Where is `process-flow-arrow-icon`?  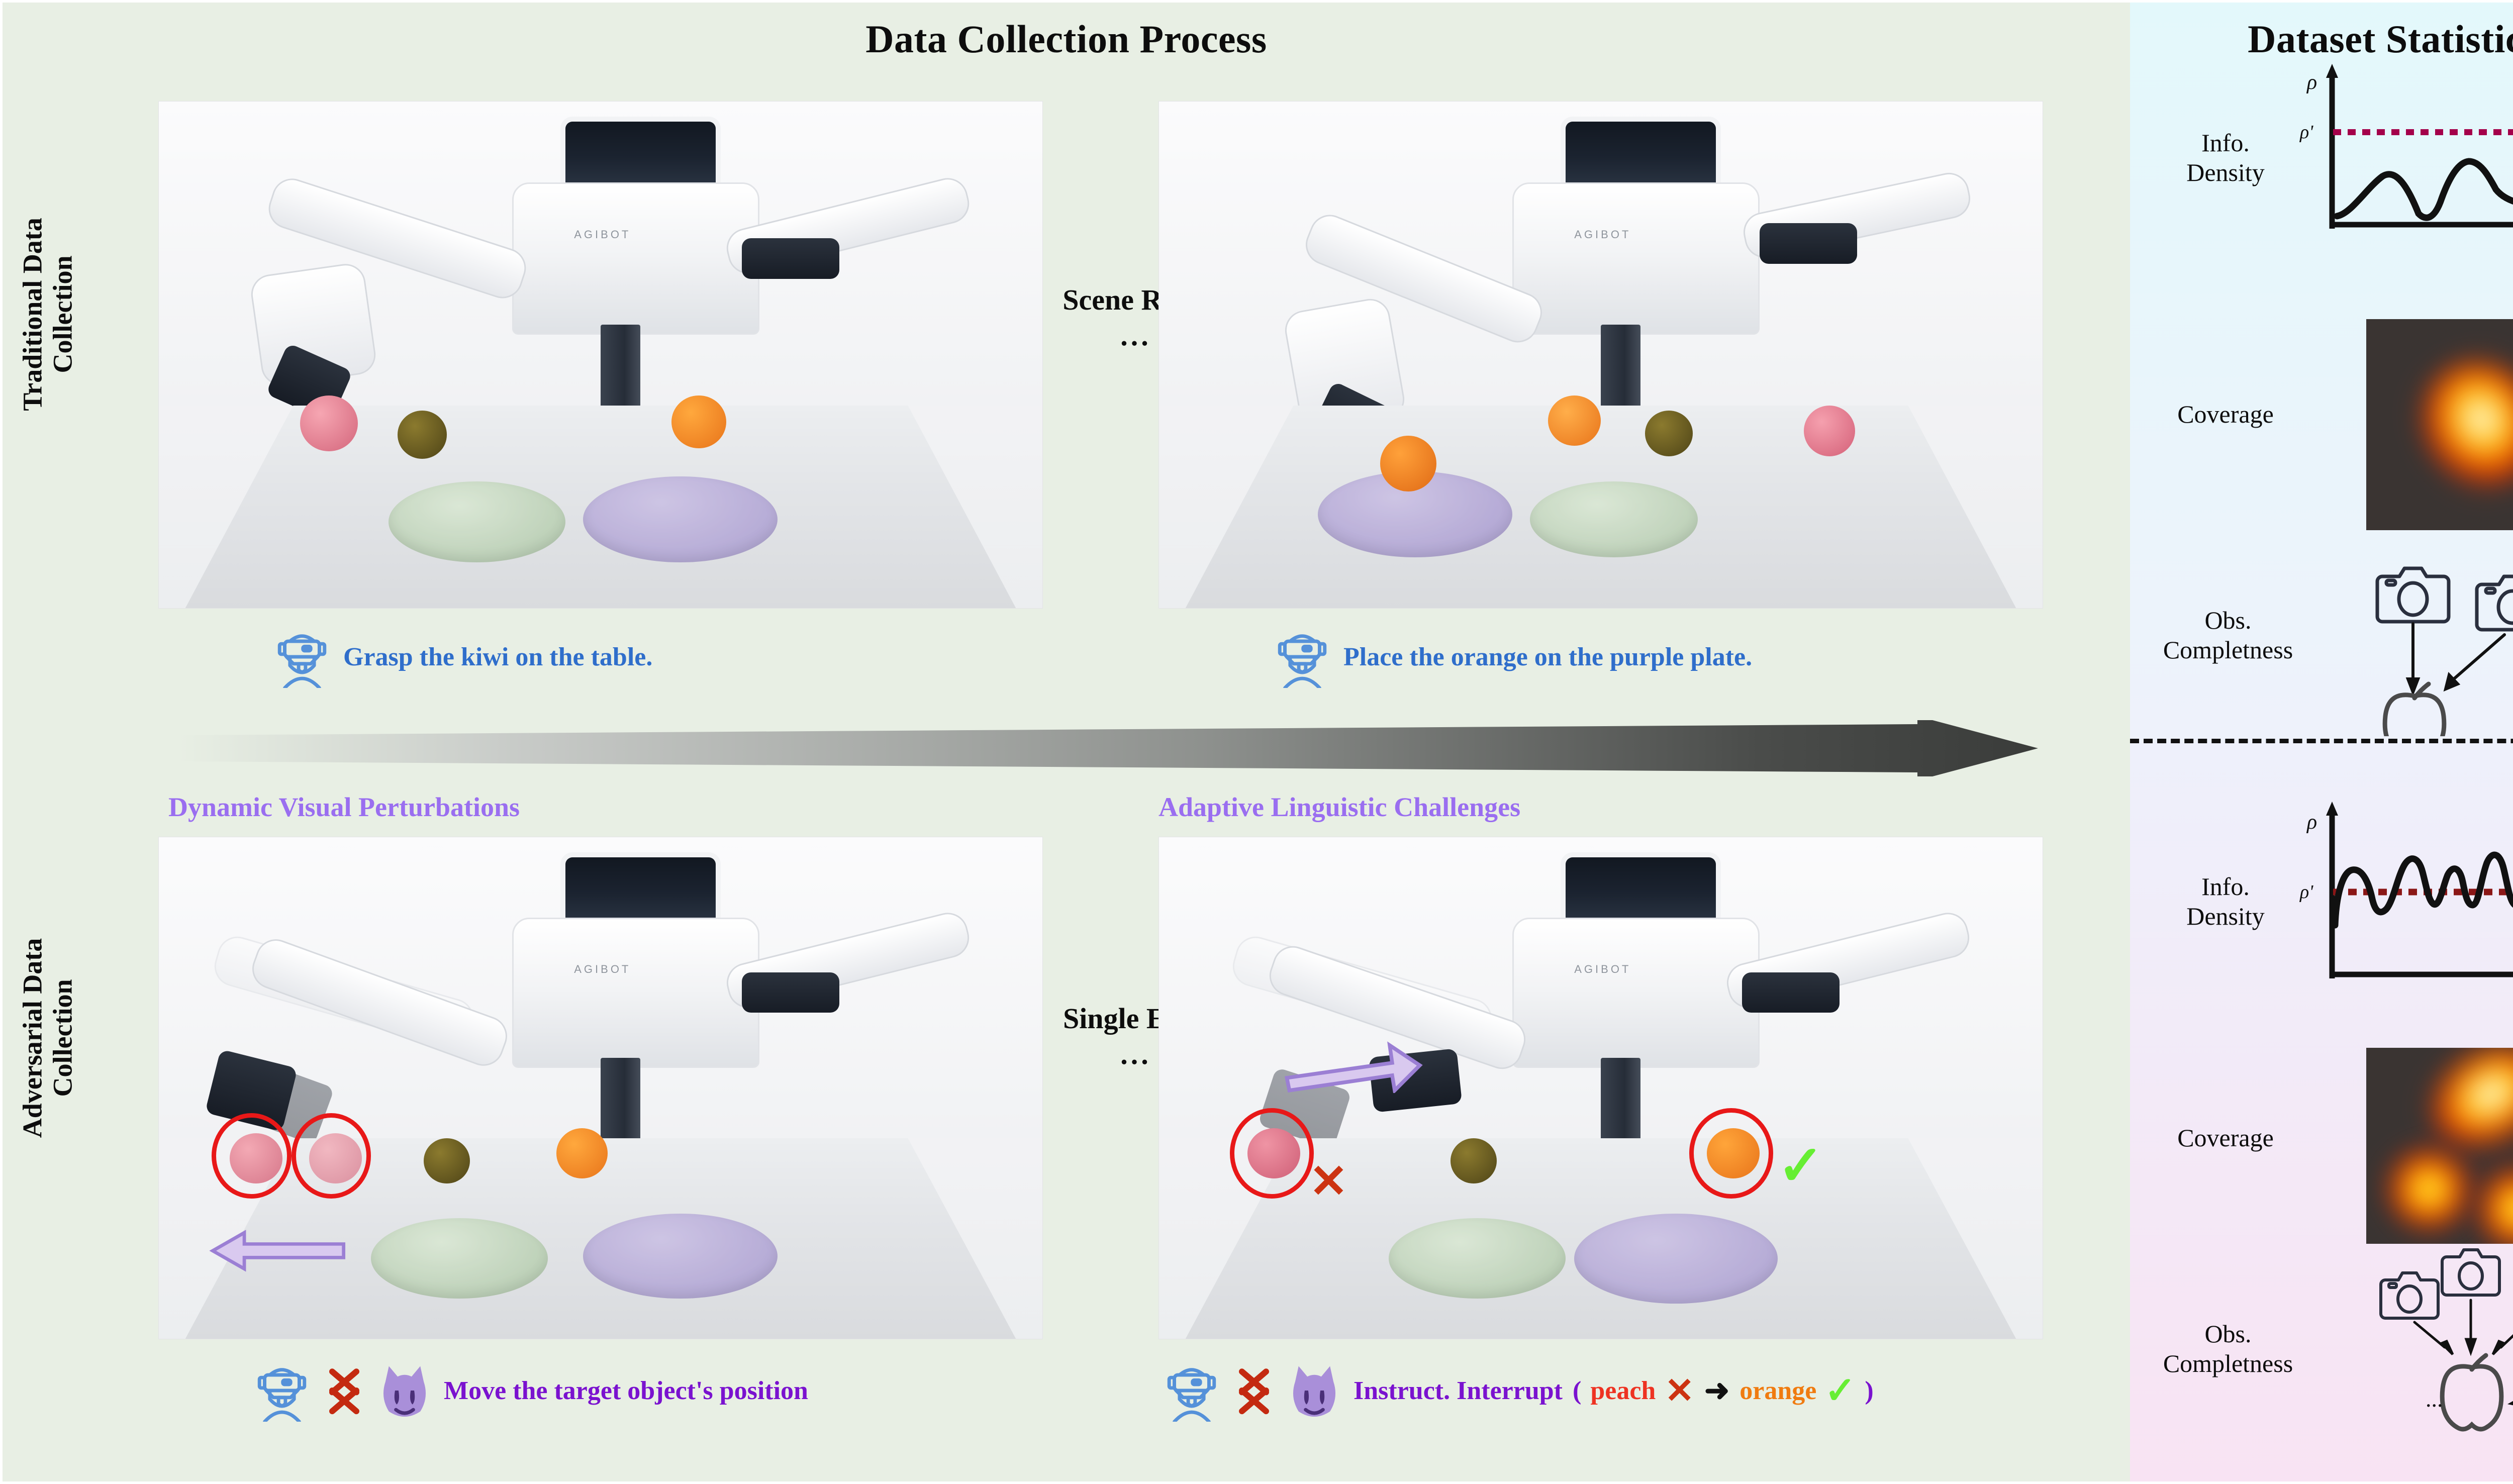
process-flow-arrow-icon is located at coordinates (1108, 748).